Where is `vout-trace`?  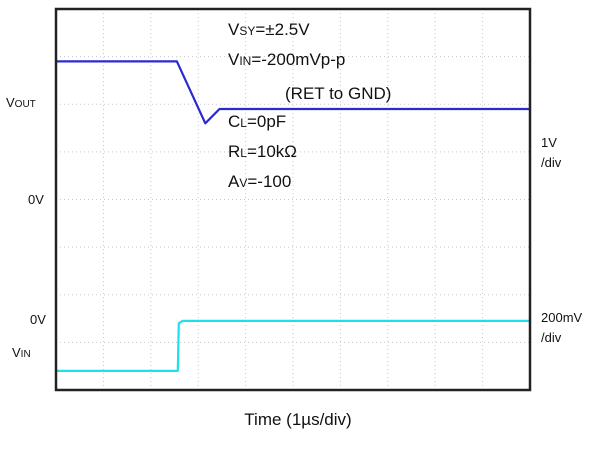
vout-trace is located at coordinates (293, 92).